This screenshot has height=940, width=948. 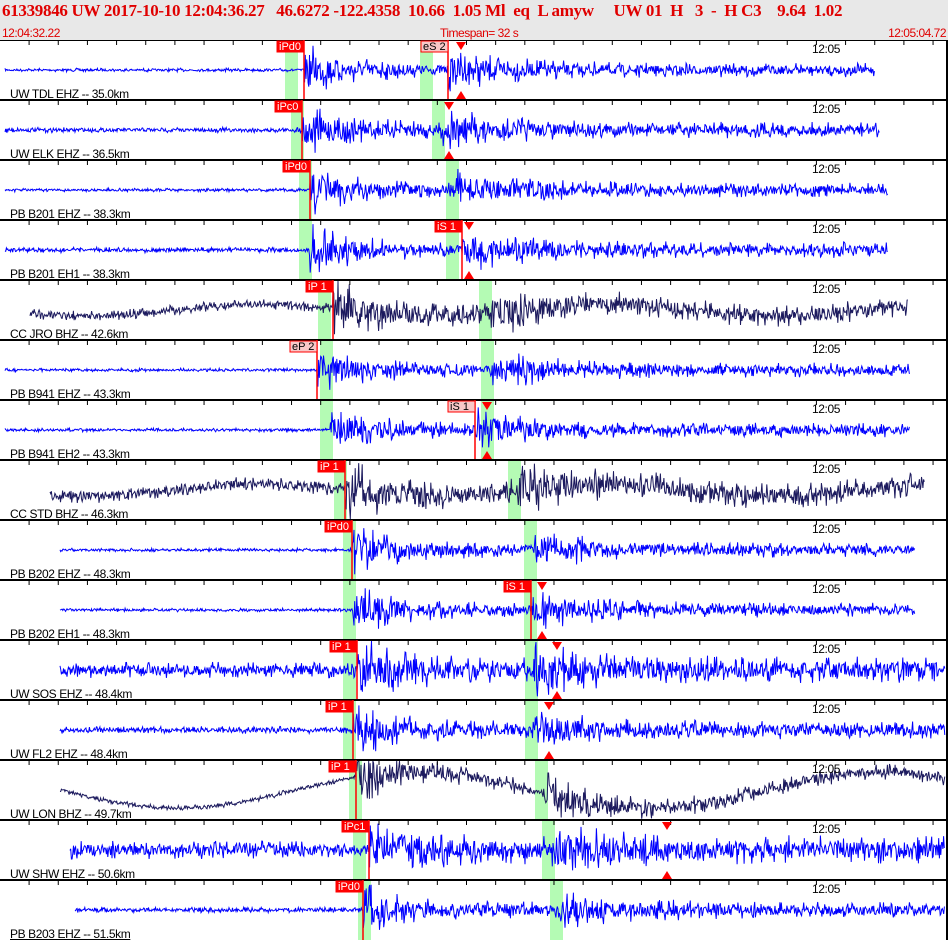 What do you see at coordinates (474, 670) in the screenshot?
I see `channel-panel: 12:05 UW SOS EHZ -- 48.4km iP 1` at bounding box center [474, 670].